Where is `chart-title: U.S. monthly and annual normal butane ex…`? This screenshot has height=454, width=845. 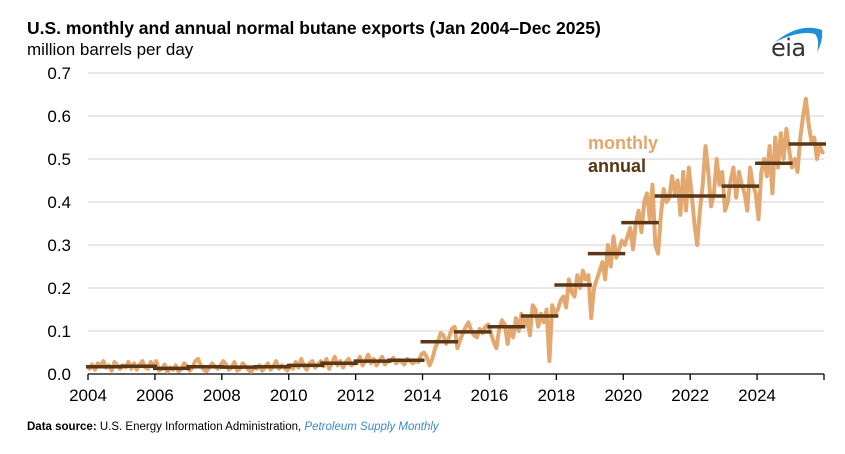 chart-title: U.S. monthly and annual normal butane ex… is located at coordinates (314, 28).